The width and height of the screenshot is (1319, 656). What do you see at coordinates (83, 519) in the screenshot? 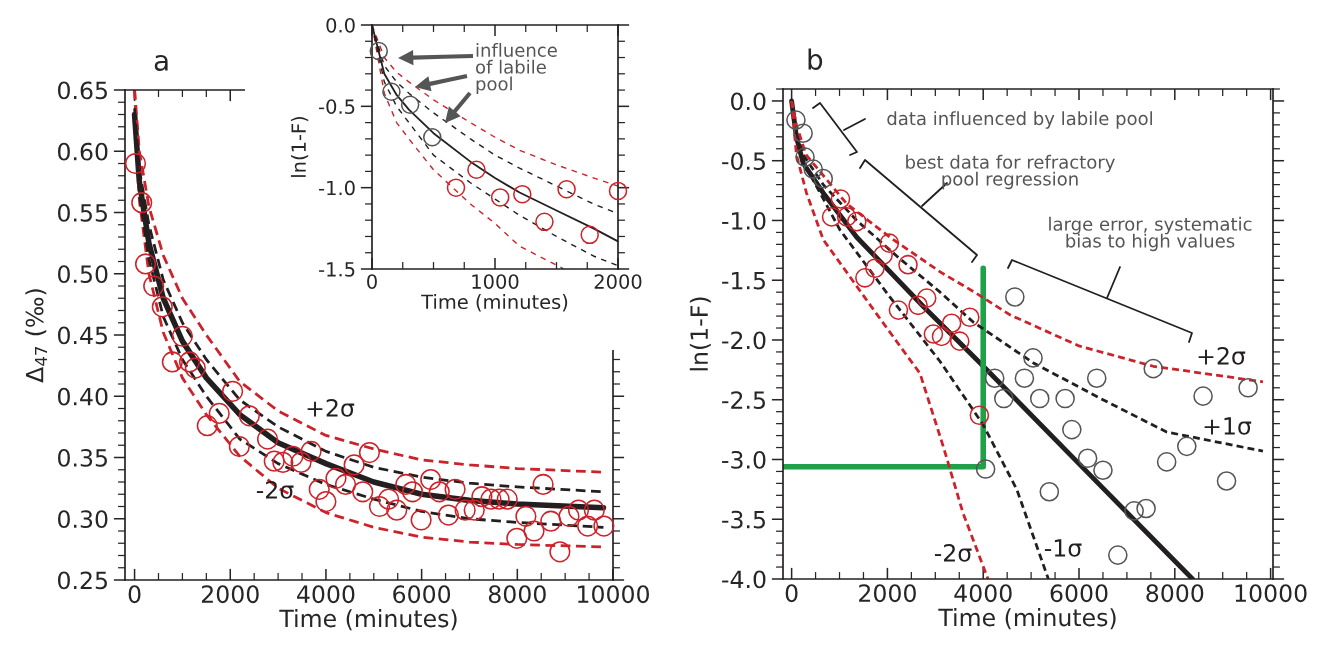
I see `y-tick-label: 0.30` at bounding box center [83, 519].